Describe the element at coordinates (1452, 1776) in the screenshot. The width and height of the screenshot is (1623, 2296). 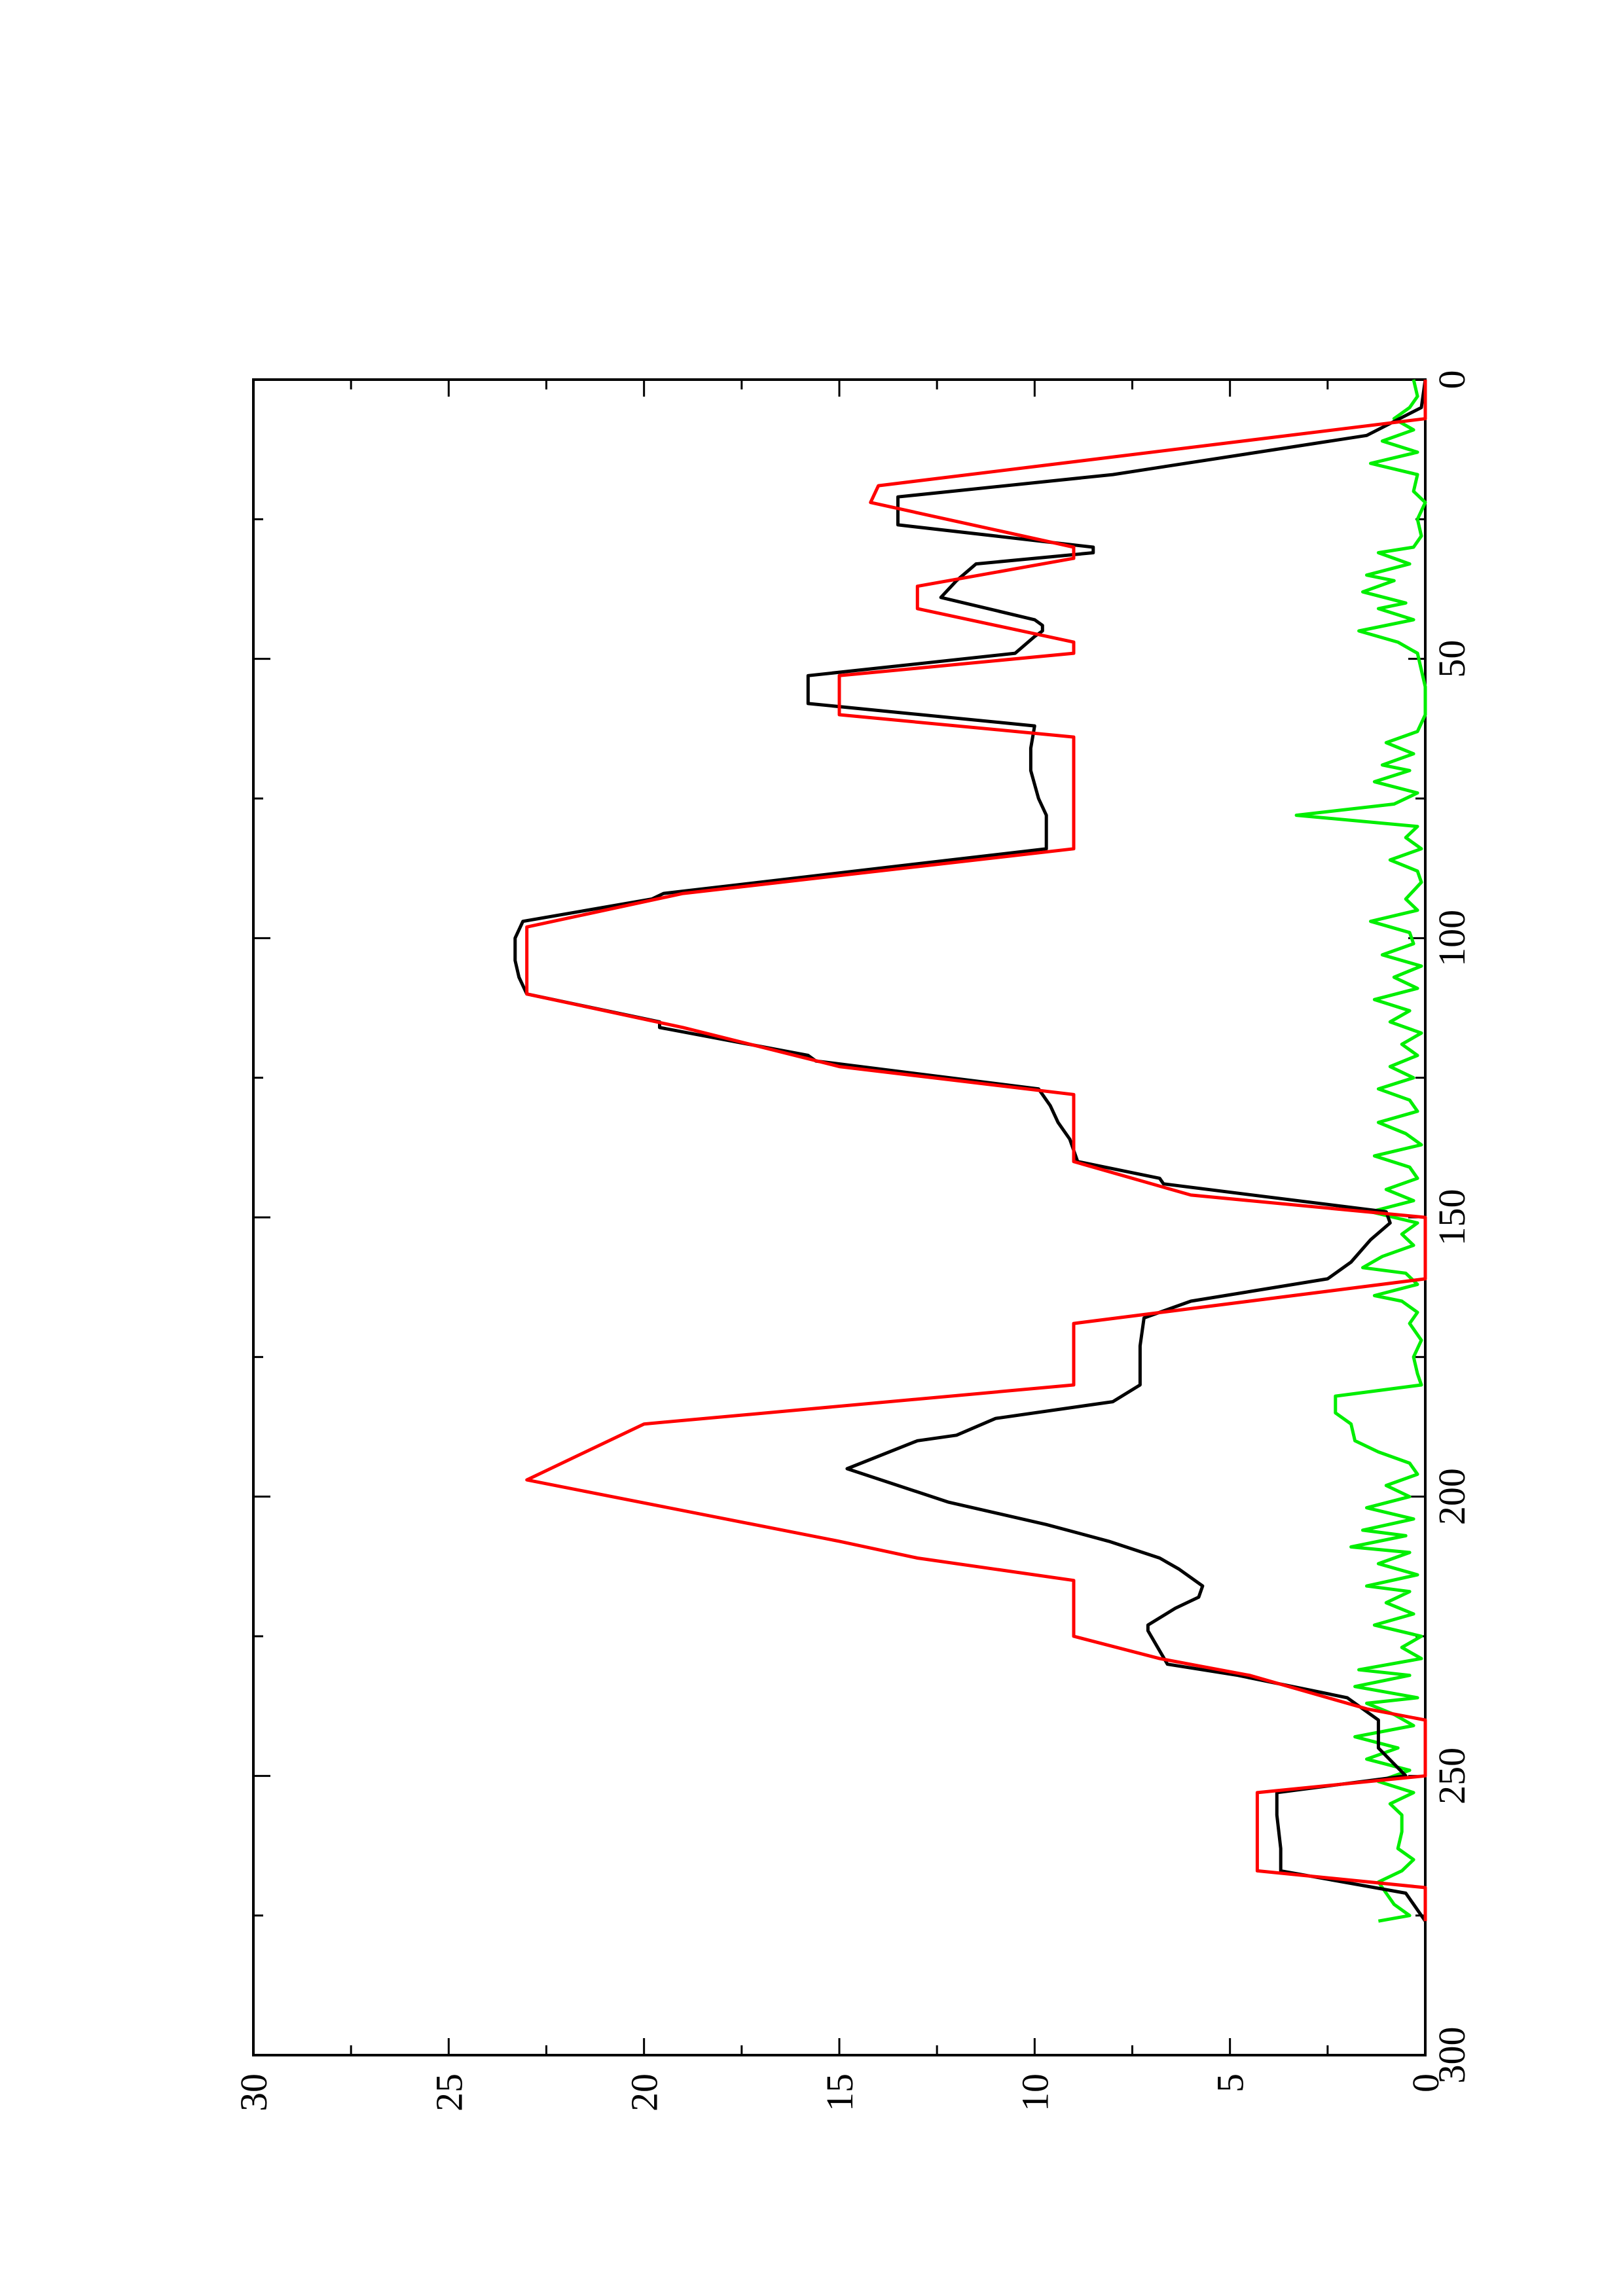
I see `x-tick-label: 250` at that location.